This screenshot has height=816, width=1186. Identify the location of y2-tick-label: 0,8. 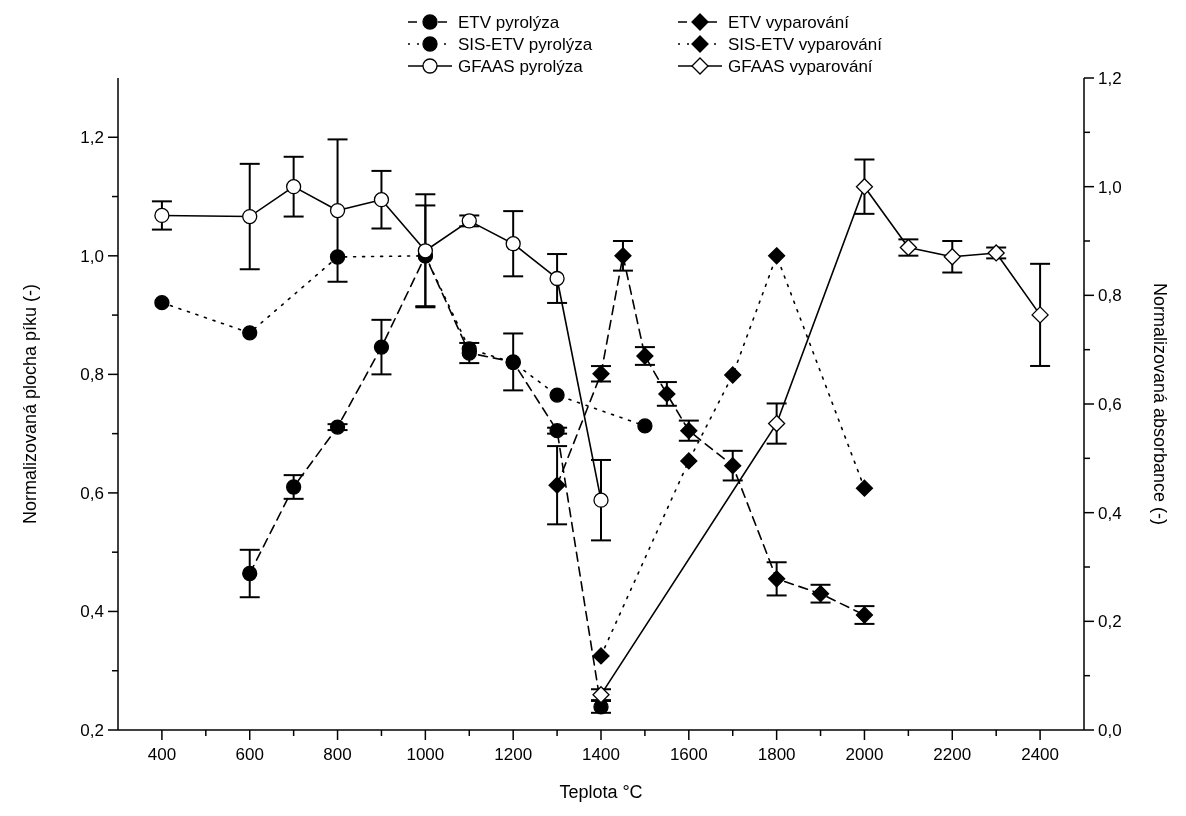
(1110, 296).